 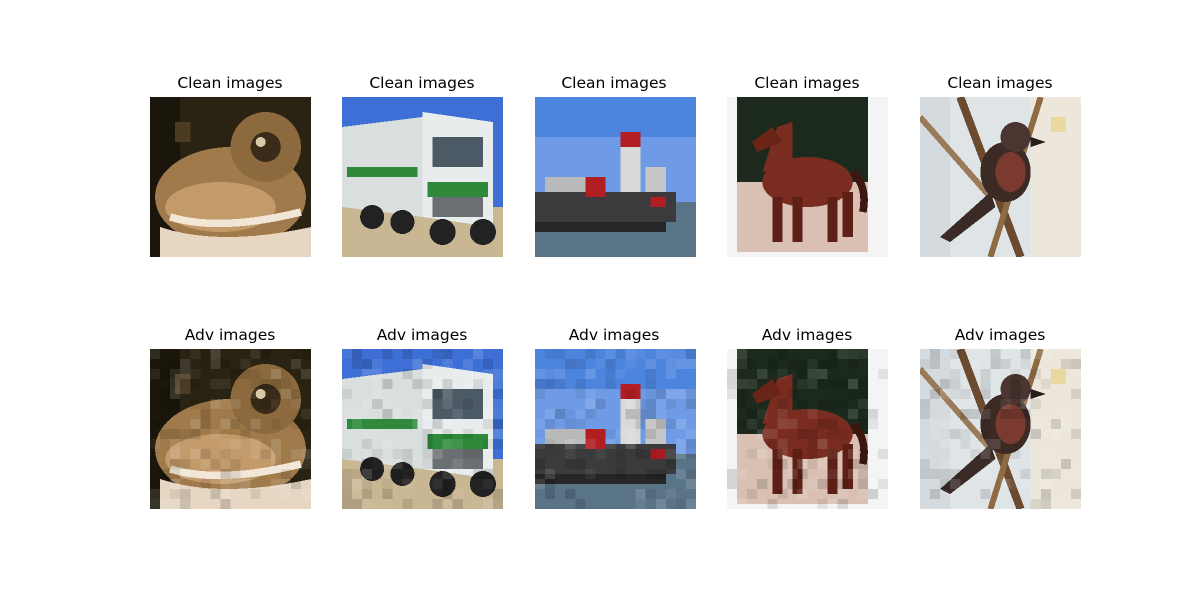 I want to click on adv-bird-image, so click(x=1000, y=429).